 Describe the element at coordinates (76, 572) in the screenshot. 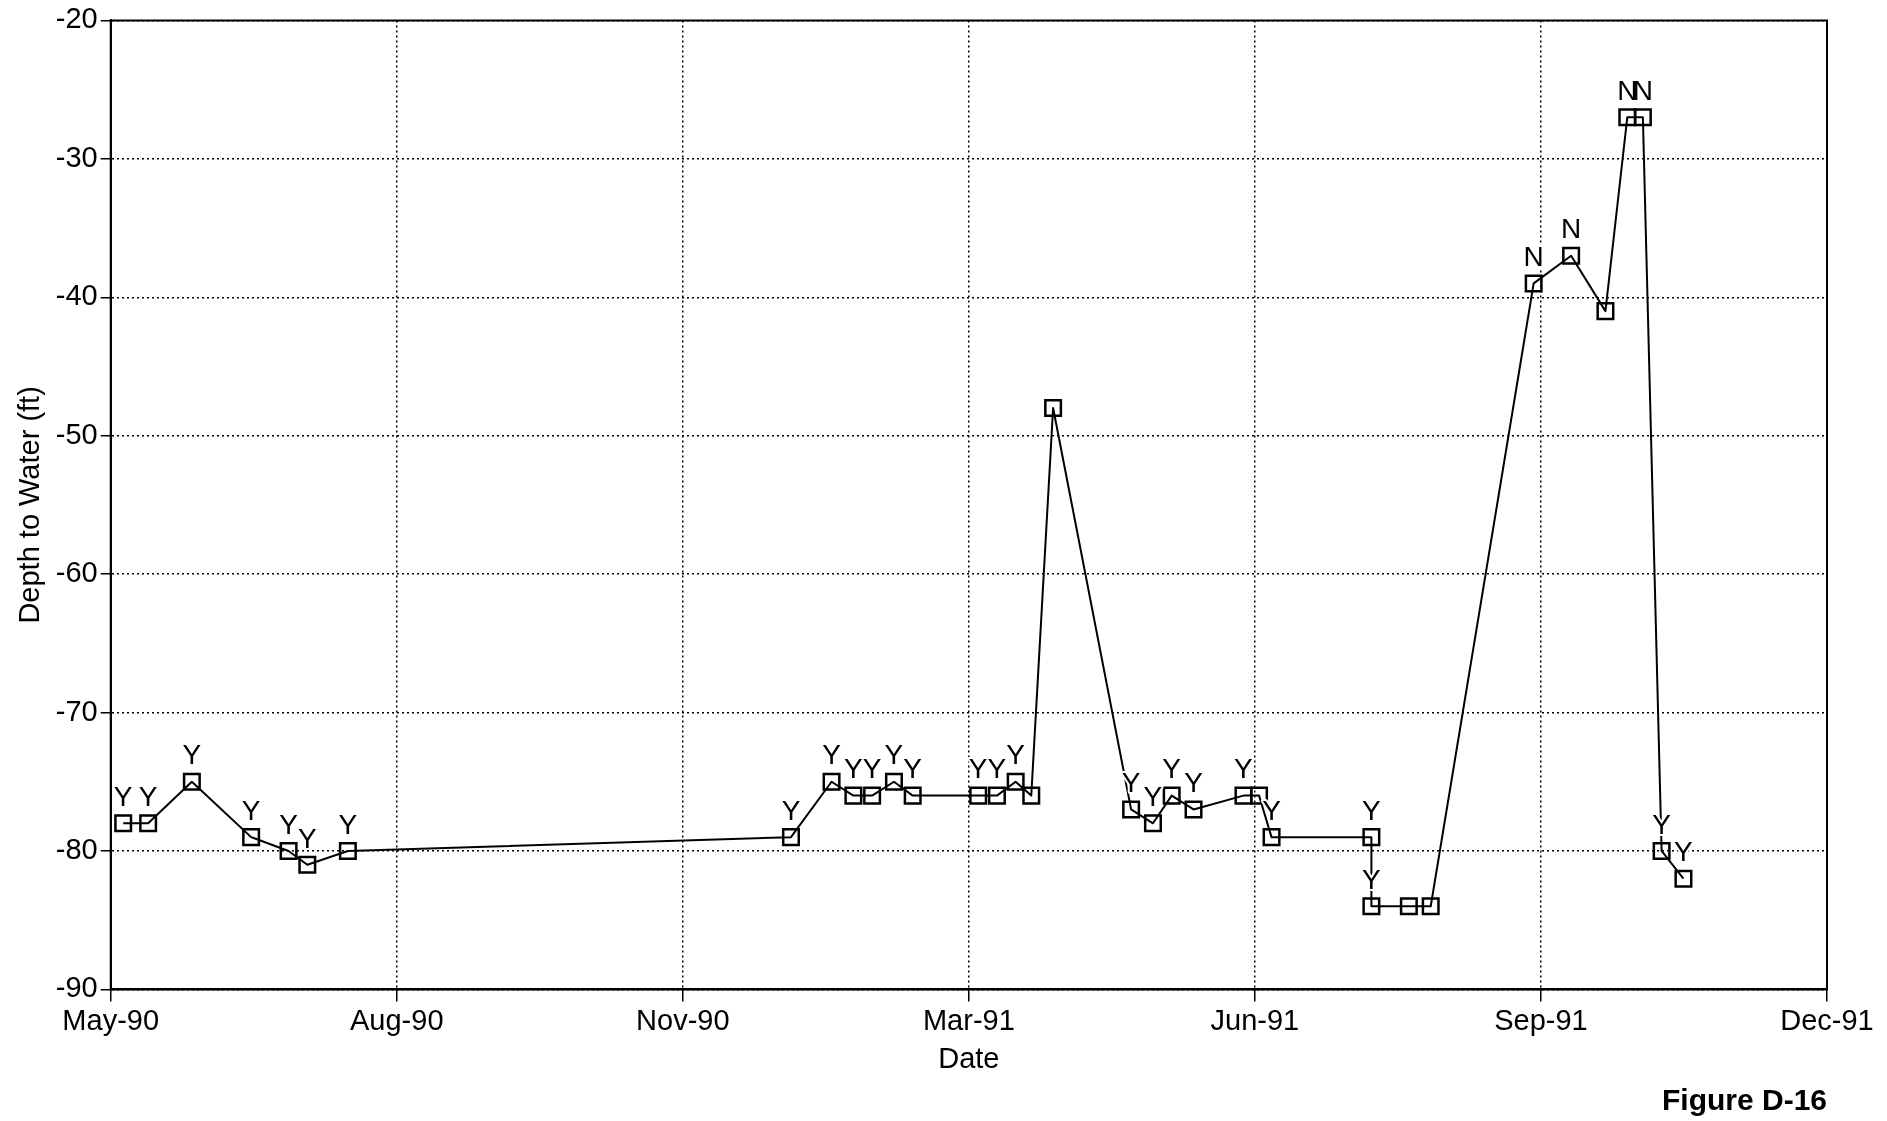

I see `y-tick-label: -60` at that location.